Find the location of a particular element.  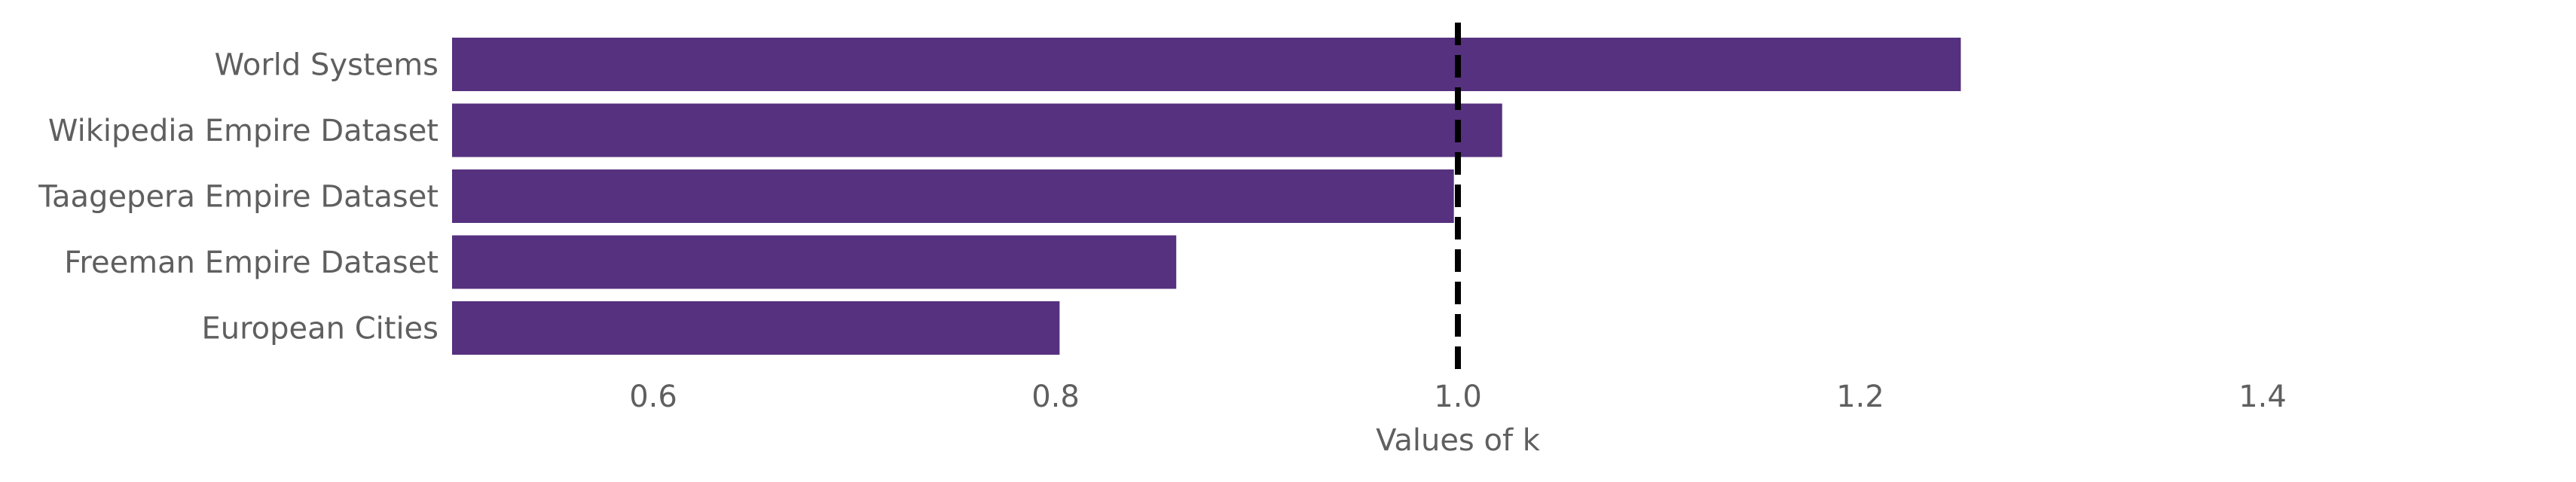

x-tick-label: 1.2 is located at coordinates (1860, 397).